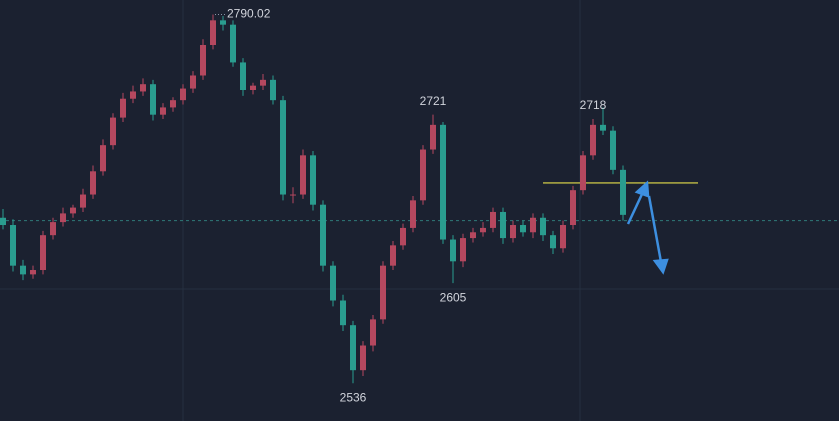 Image resolution: width=839 pixels, height=421 pixels. Describe the element at coordinates (353, 397) in the screenshot. I see `extreme-label: 2536` at that location.